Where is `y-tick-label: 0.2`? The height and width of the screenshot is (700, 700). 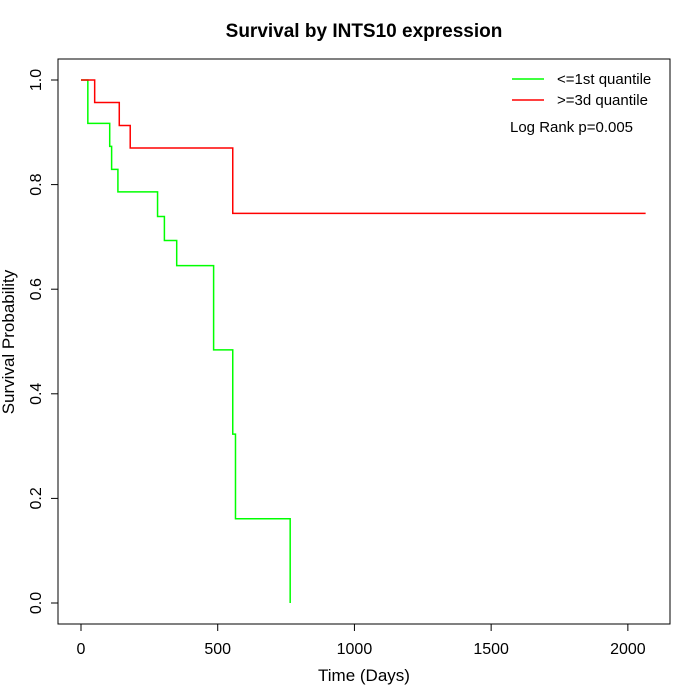 y-tick-label: 0.2 is located at coordinates (36, 498).